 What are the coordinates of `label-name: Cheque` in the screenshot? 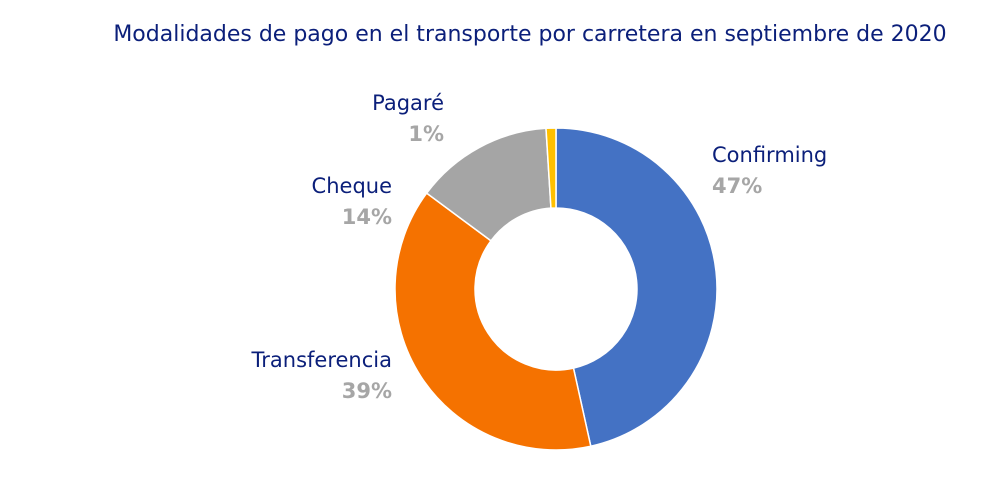 It's located at (351, 186).